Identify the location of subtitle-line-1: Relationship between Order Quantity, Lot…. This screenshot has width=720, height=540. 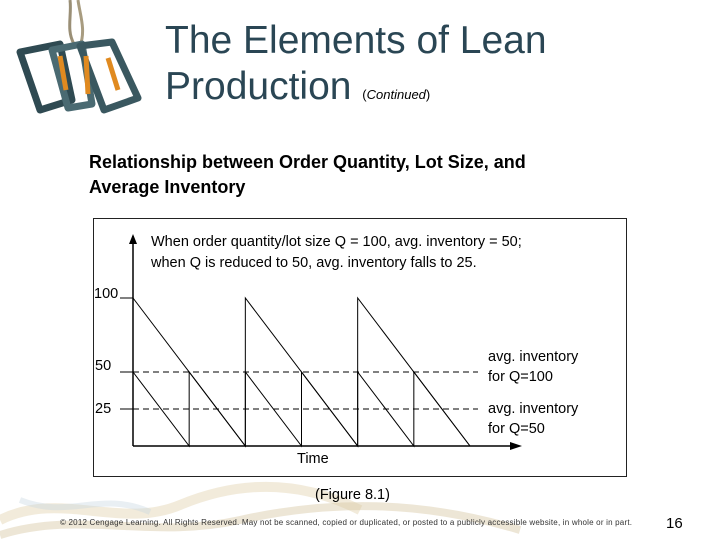
(307, 162).